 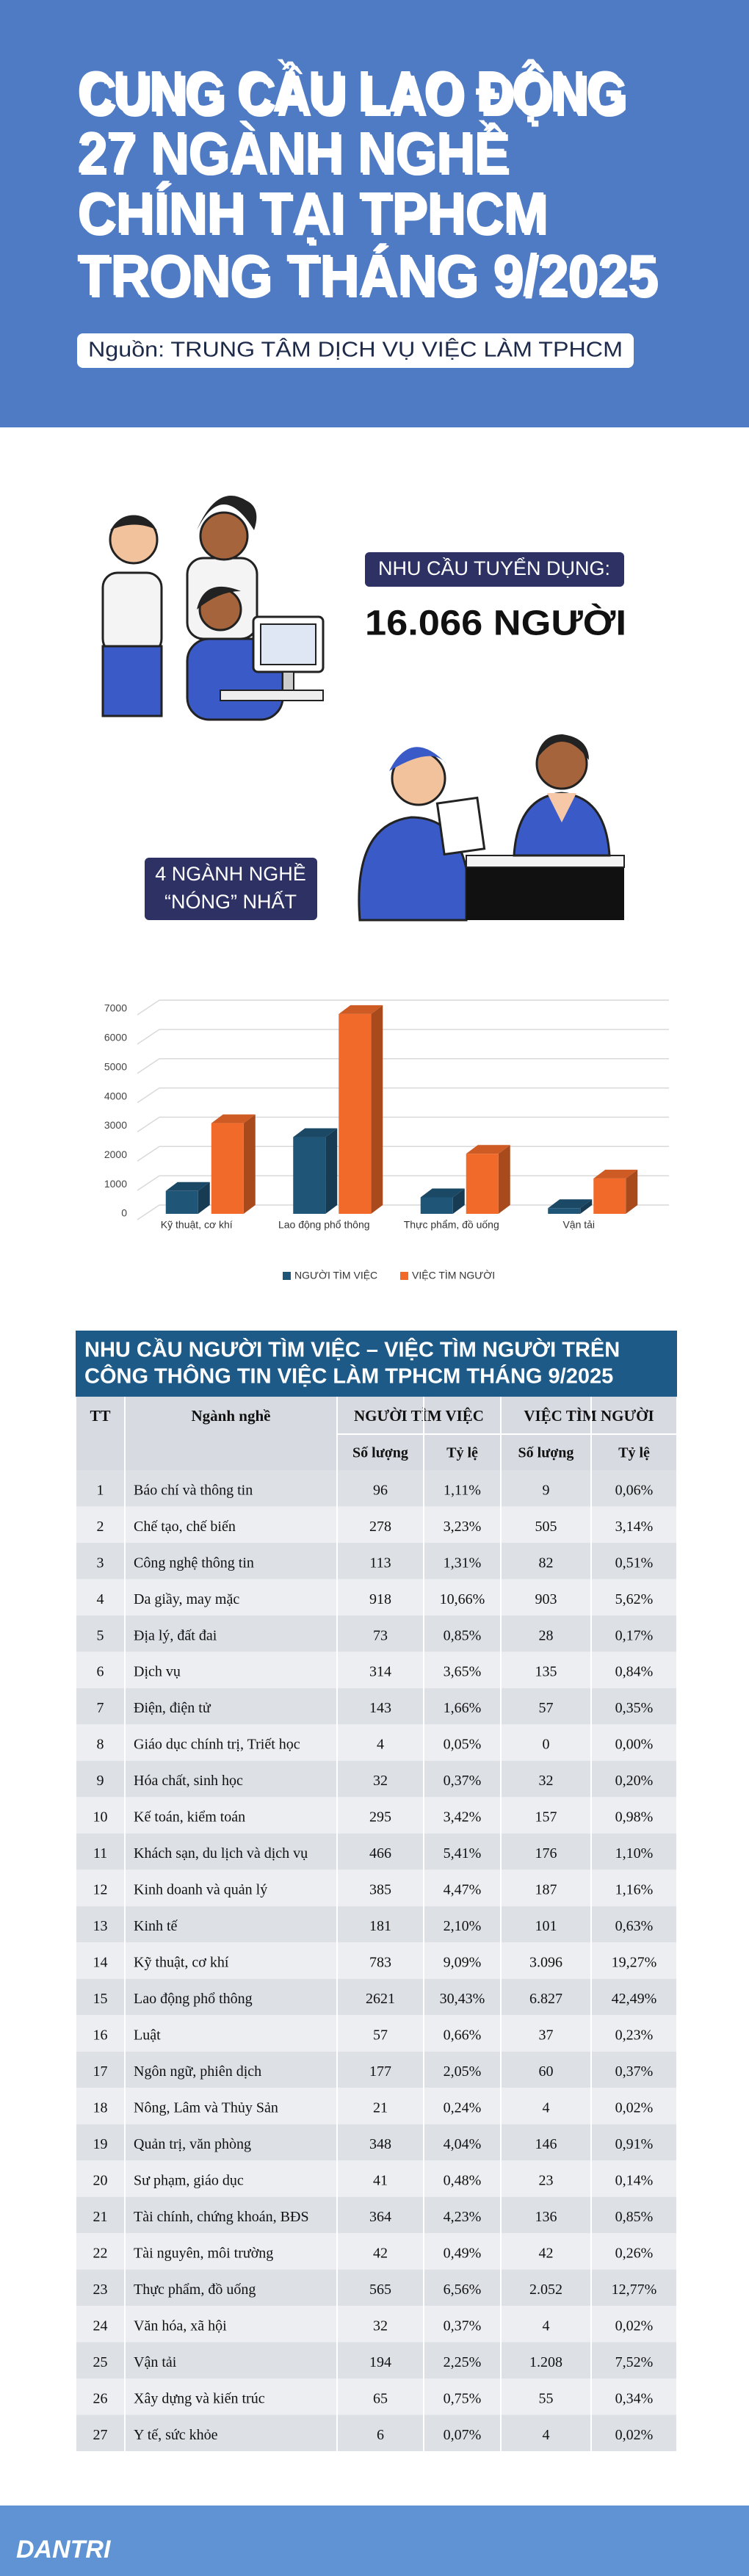 I want to click on table-cell: Tài nguyên, môi trường, so click(x=203, y=2253).